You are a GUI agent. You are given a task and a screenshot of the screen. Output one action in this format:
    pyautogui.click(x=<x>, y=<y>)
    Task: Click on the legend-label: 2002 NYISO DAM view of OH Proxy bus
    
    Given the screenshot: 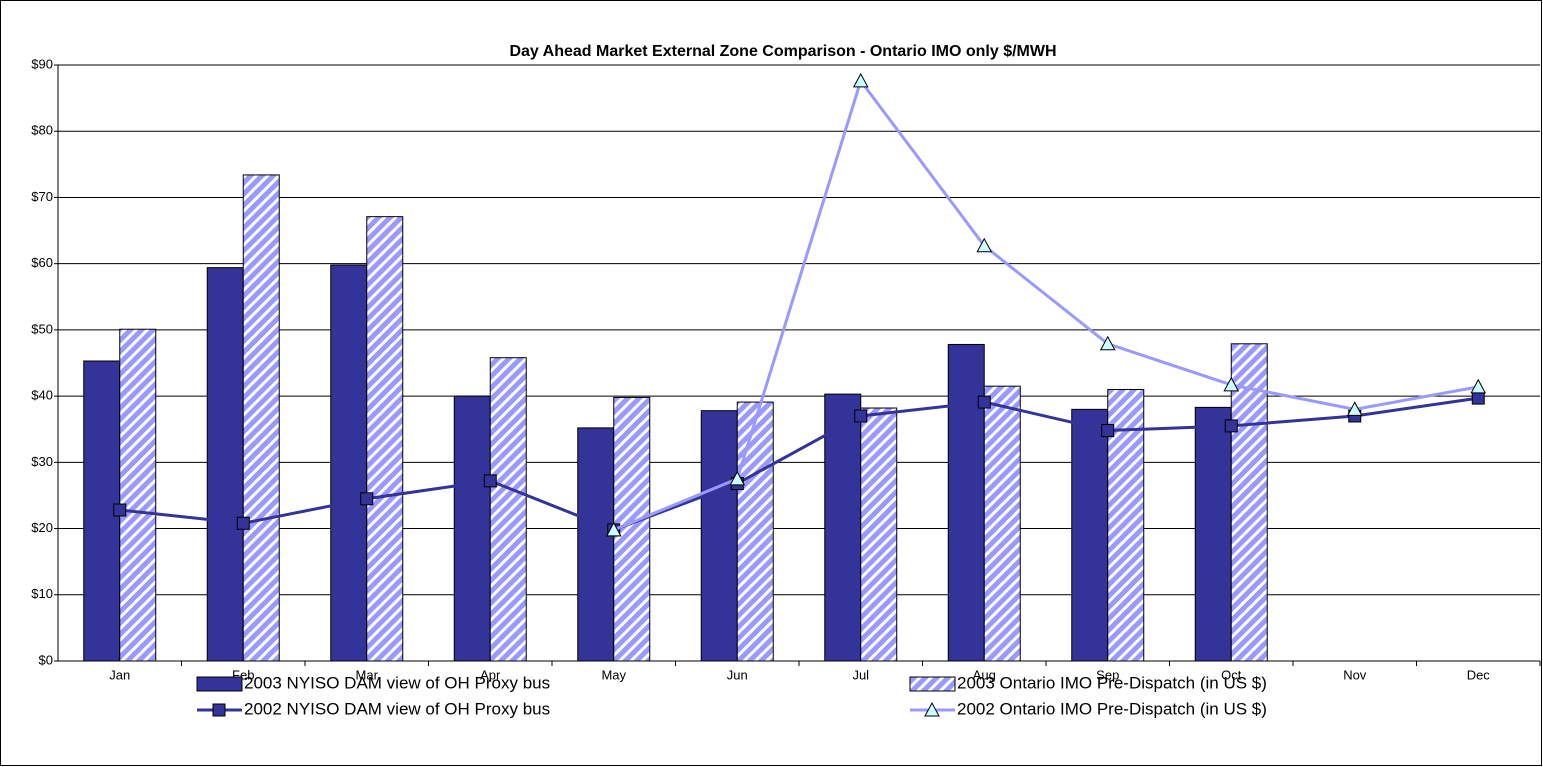 What is the action you would take?
    pyautogui.click(x=397, y=708)
    